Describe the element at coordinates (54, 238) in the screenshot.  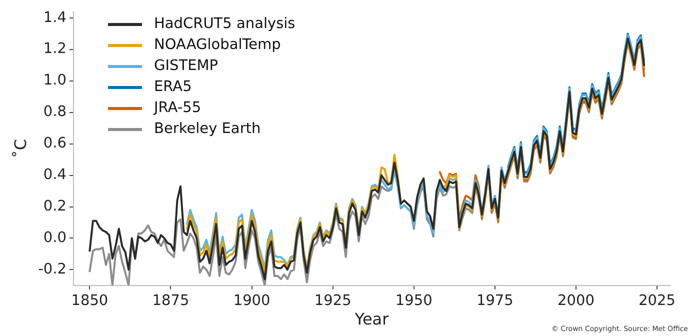
I see `y-tick-label: 0.0` at that location.